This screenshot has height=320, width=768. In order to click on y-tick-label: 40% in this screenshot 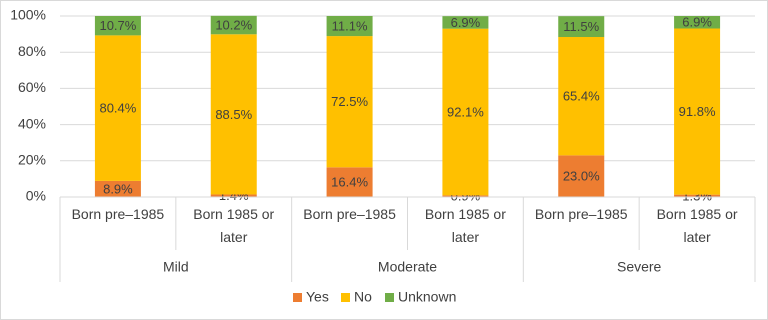, I will do `click(32, 123)`.